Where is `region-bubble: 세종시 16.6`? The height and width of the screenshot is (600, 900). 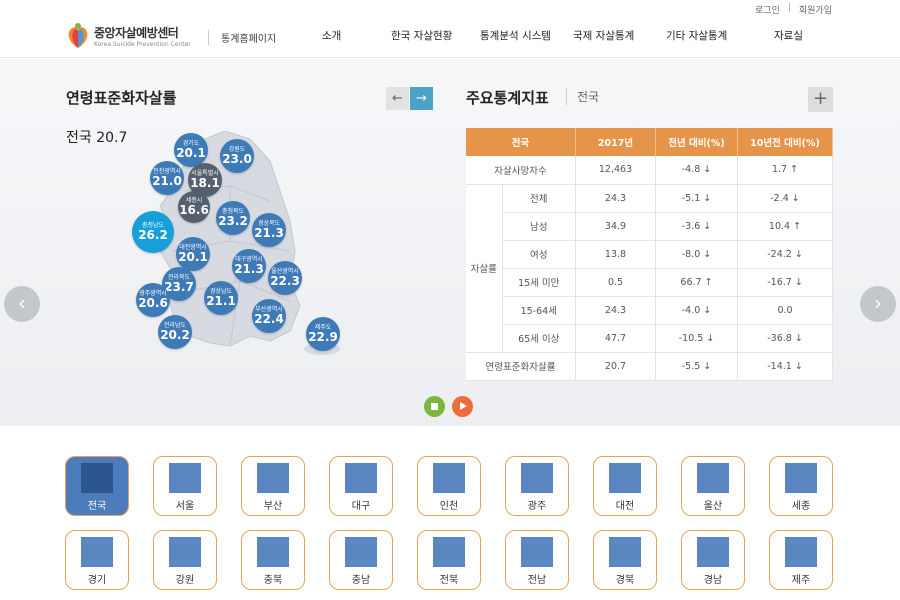
region-bubble: 세종시 16.6 is located at coordinates (194, 207).